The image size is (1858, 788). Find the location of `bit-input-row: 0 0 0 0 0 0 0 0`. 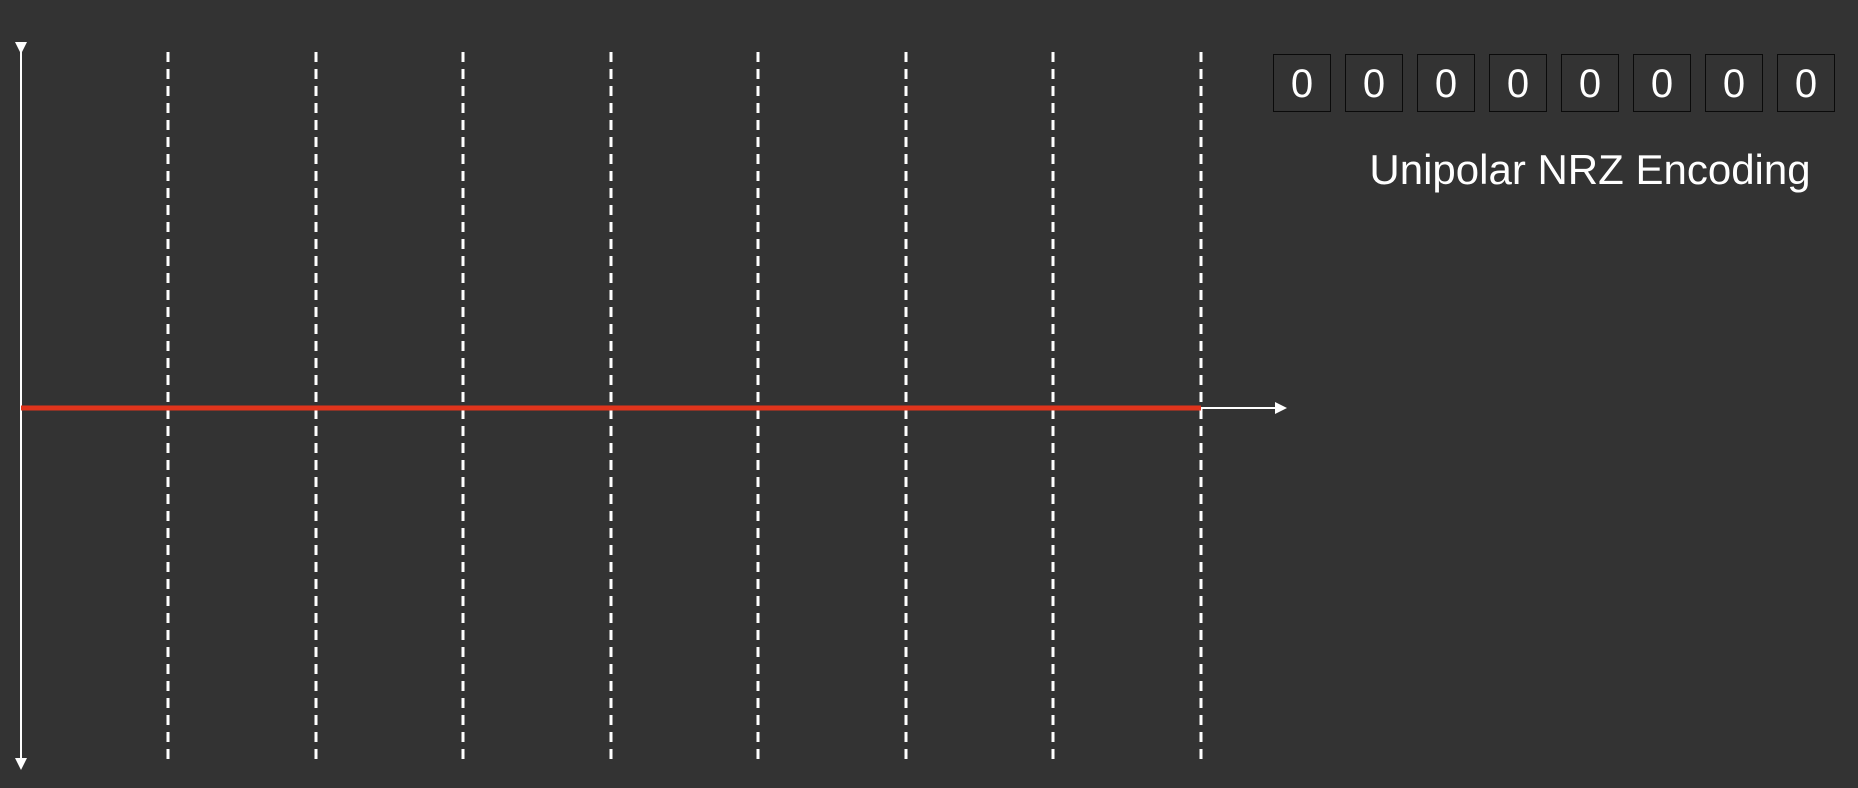

bit-input-row: 0 0 0 0 0 0 0 0 is located at coordinates (1554, 83).